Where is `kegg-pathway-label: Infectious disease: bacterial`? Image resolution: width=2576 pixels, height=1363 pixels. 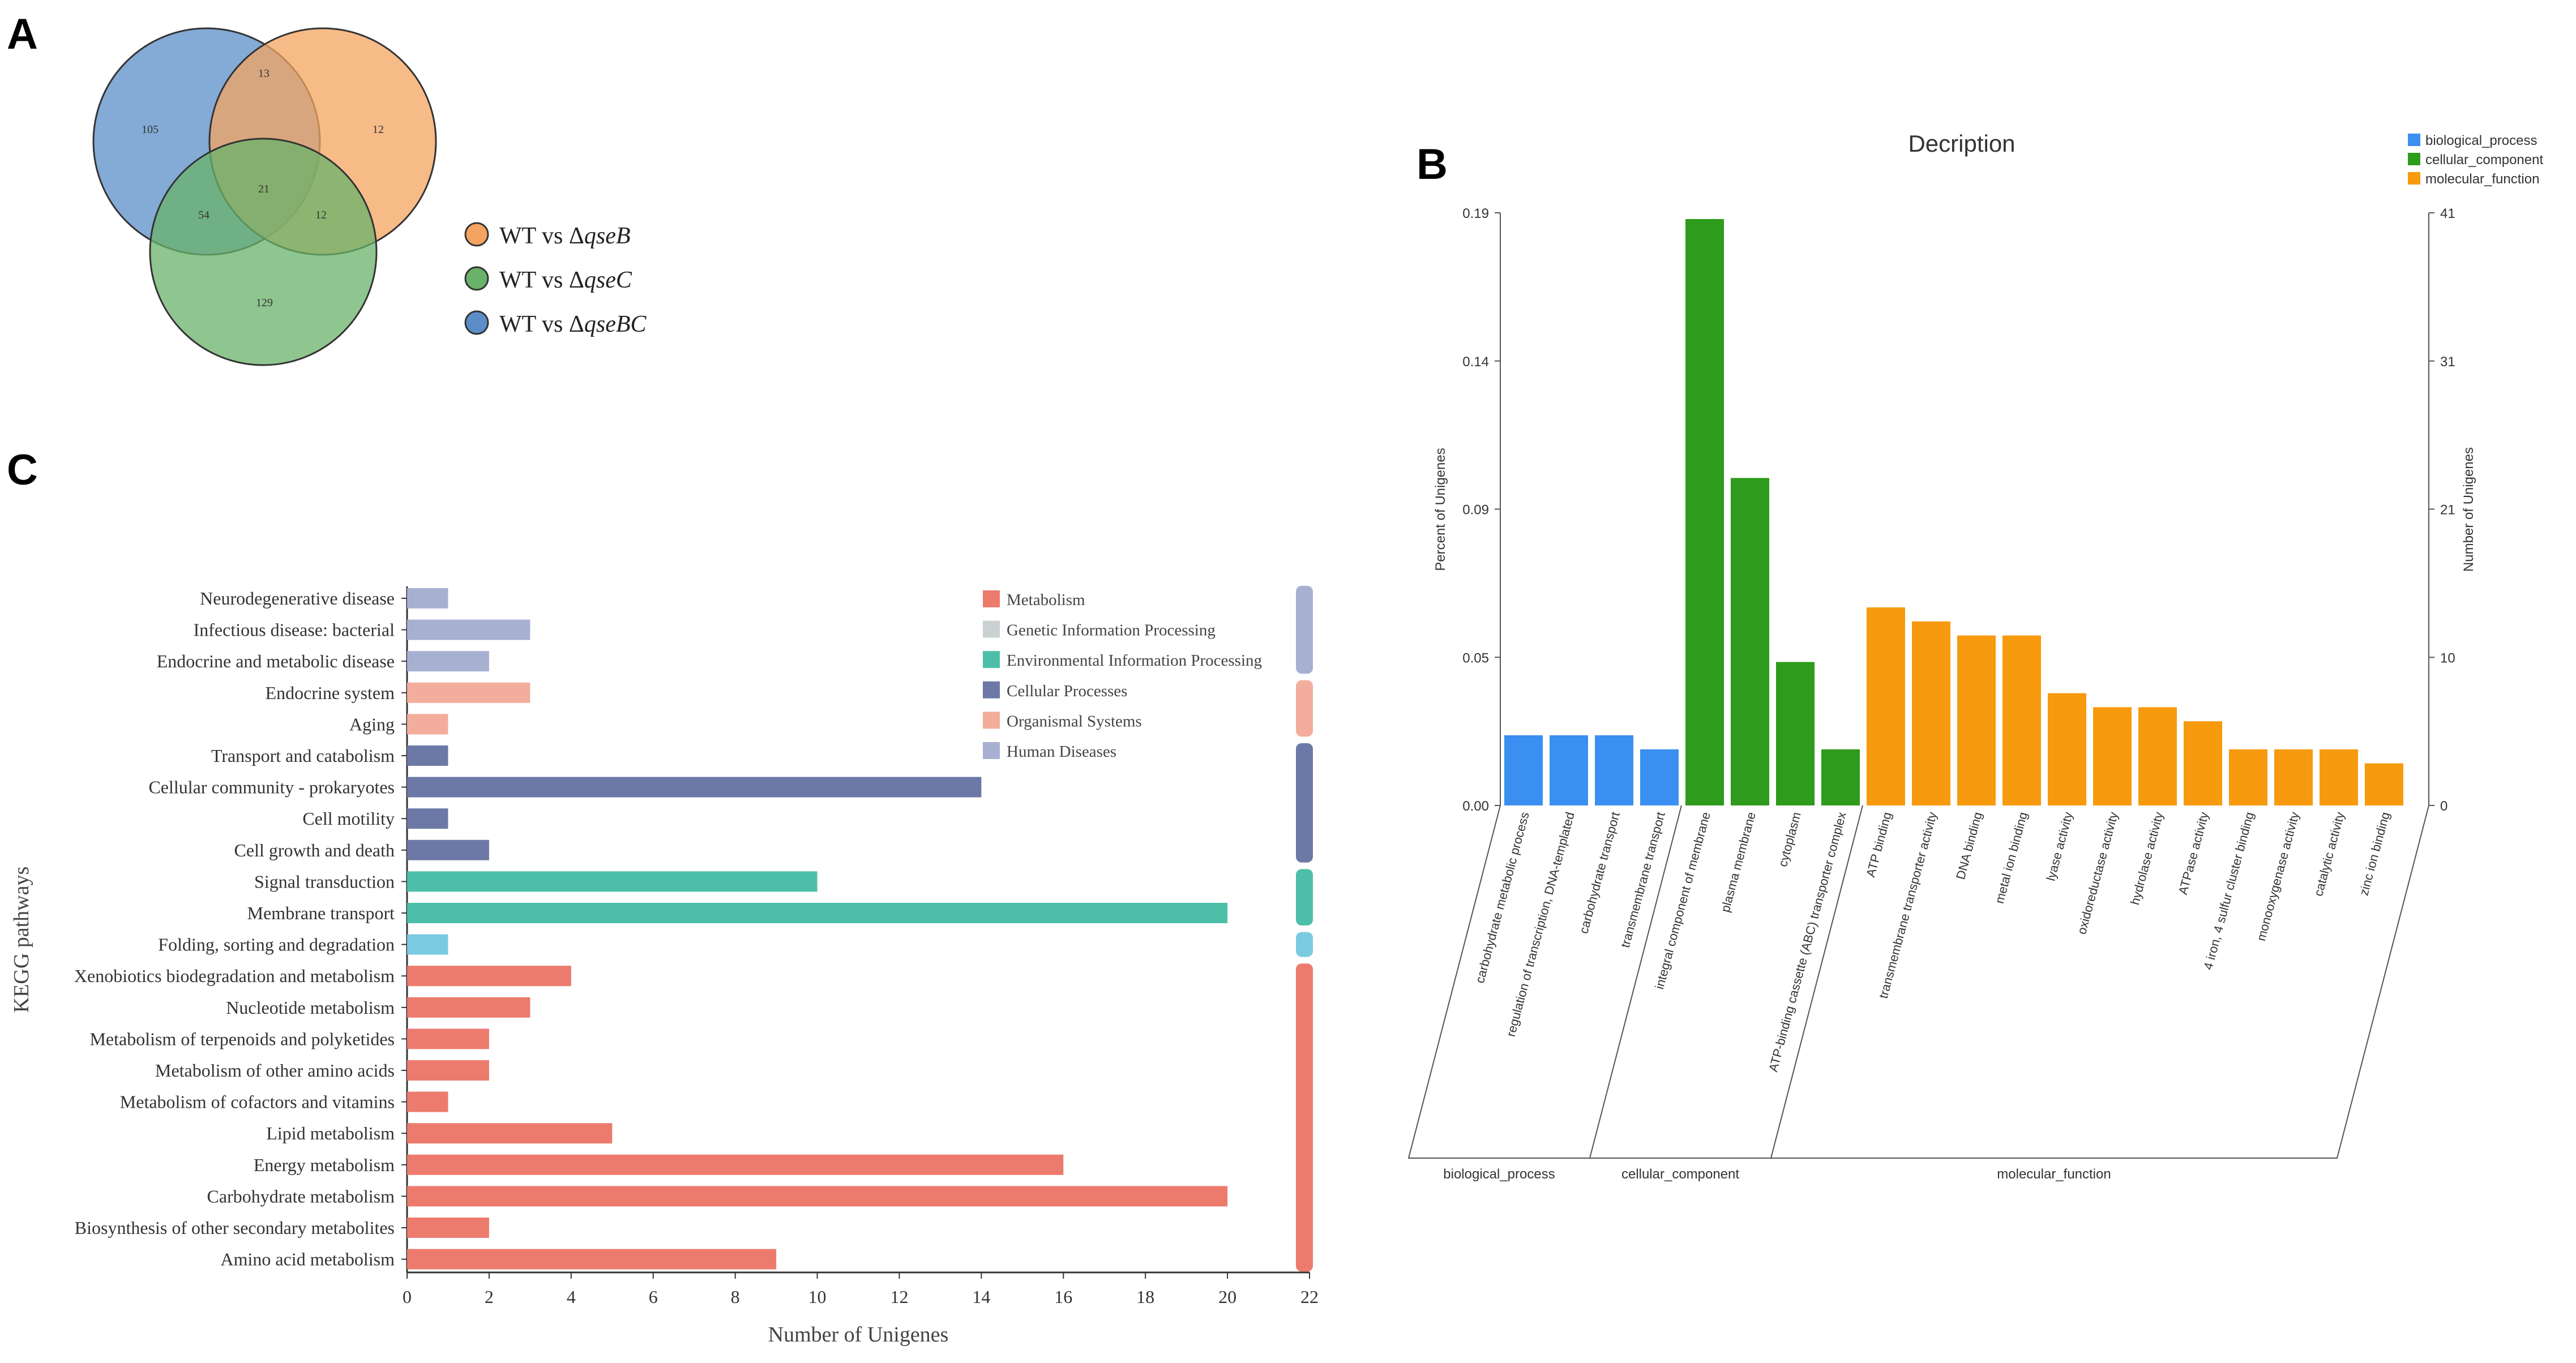
kegg-pathway-label: Infectious disease: bacterial is located at coordinates (294, 630).